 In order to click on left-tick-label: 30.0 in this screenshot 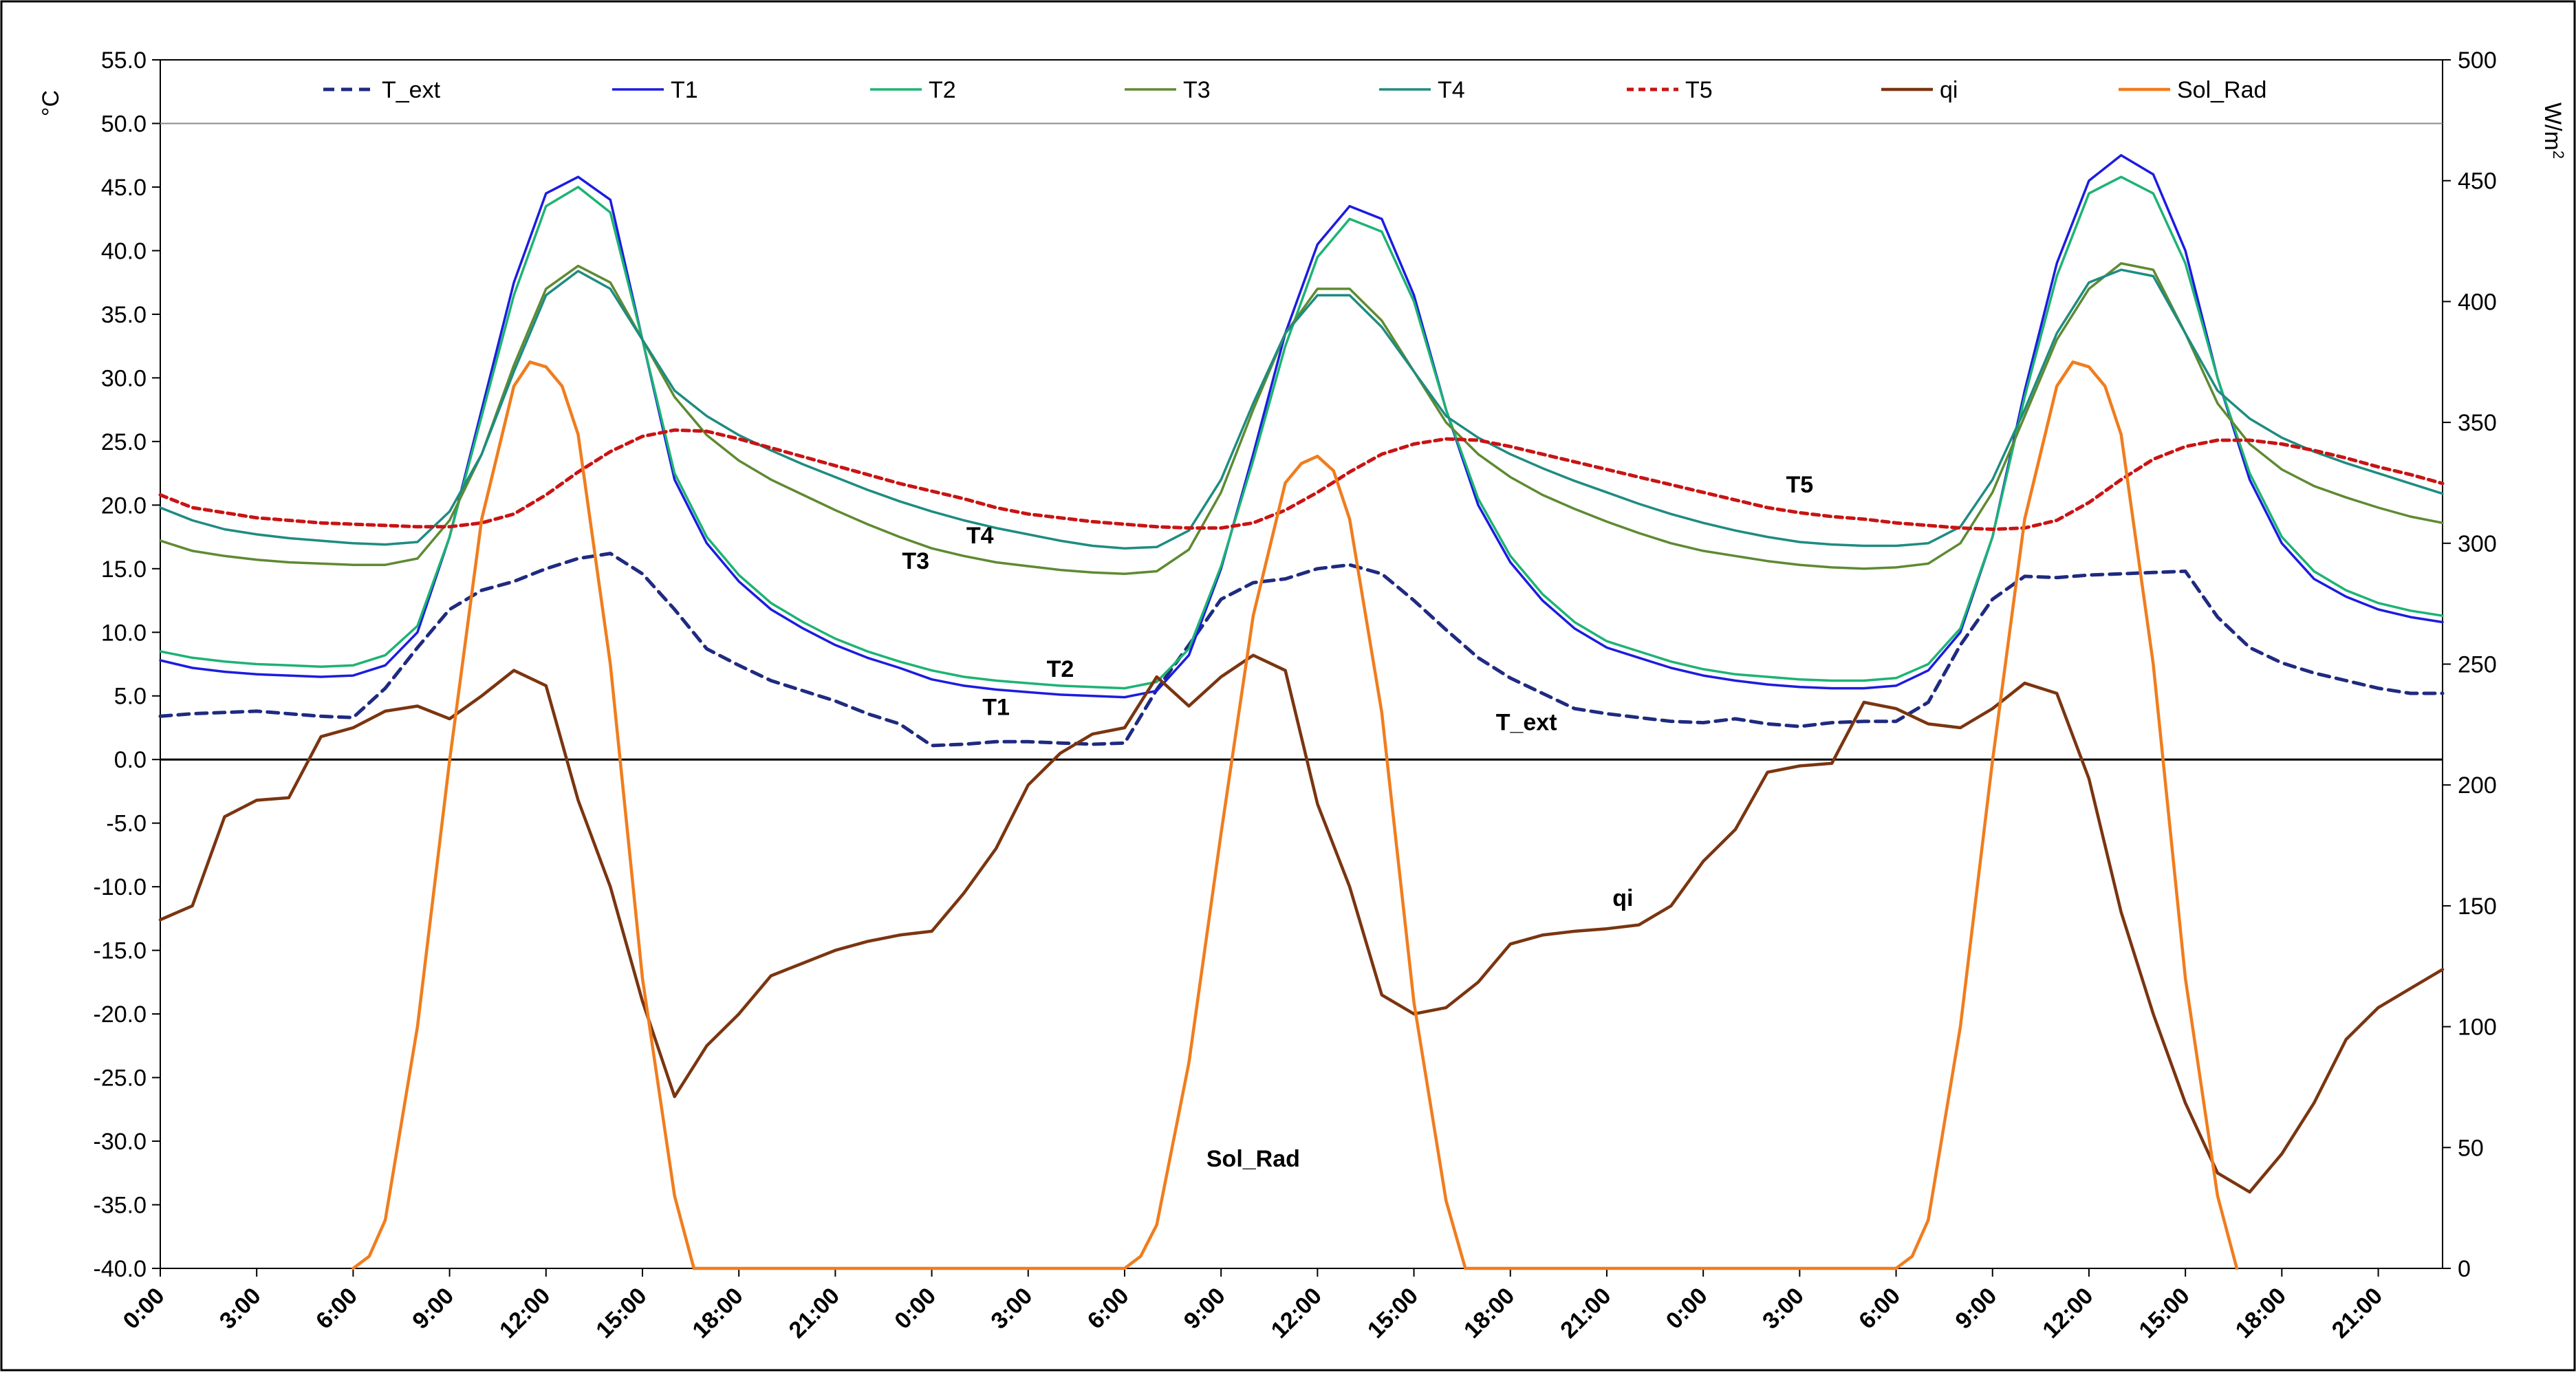, I will do `click(124, 378)`.